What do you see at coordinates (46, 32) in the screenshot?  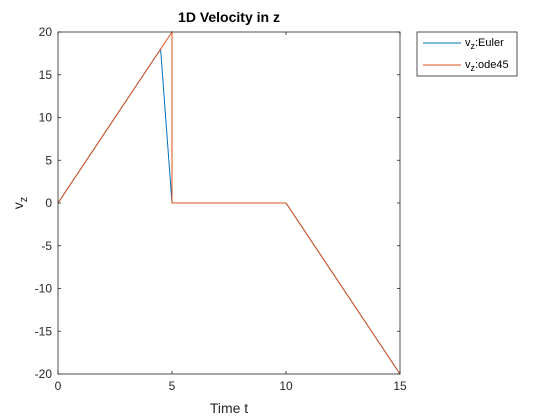 I see `y-tick-label: 20` at bounding box center [46, 32].